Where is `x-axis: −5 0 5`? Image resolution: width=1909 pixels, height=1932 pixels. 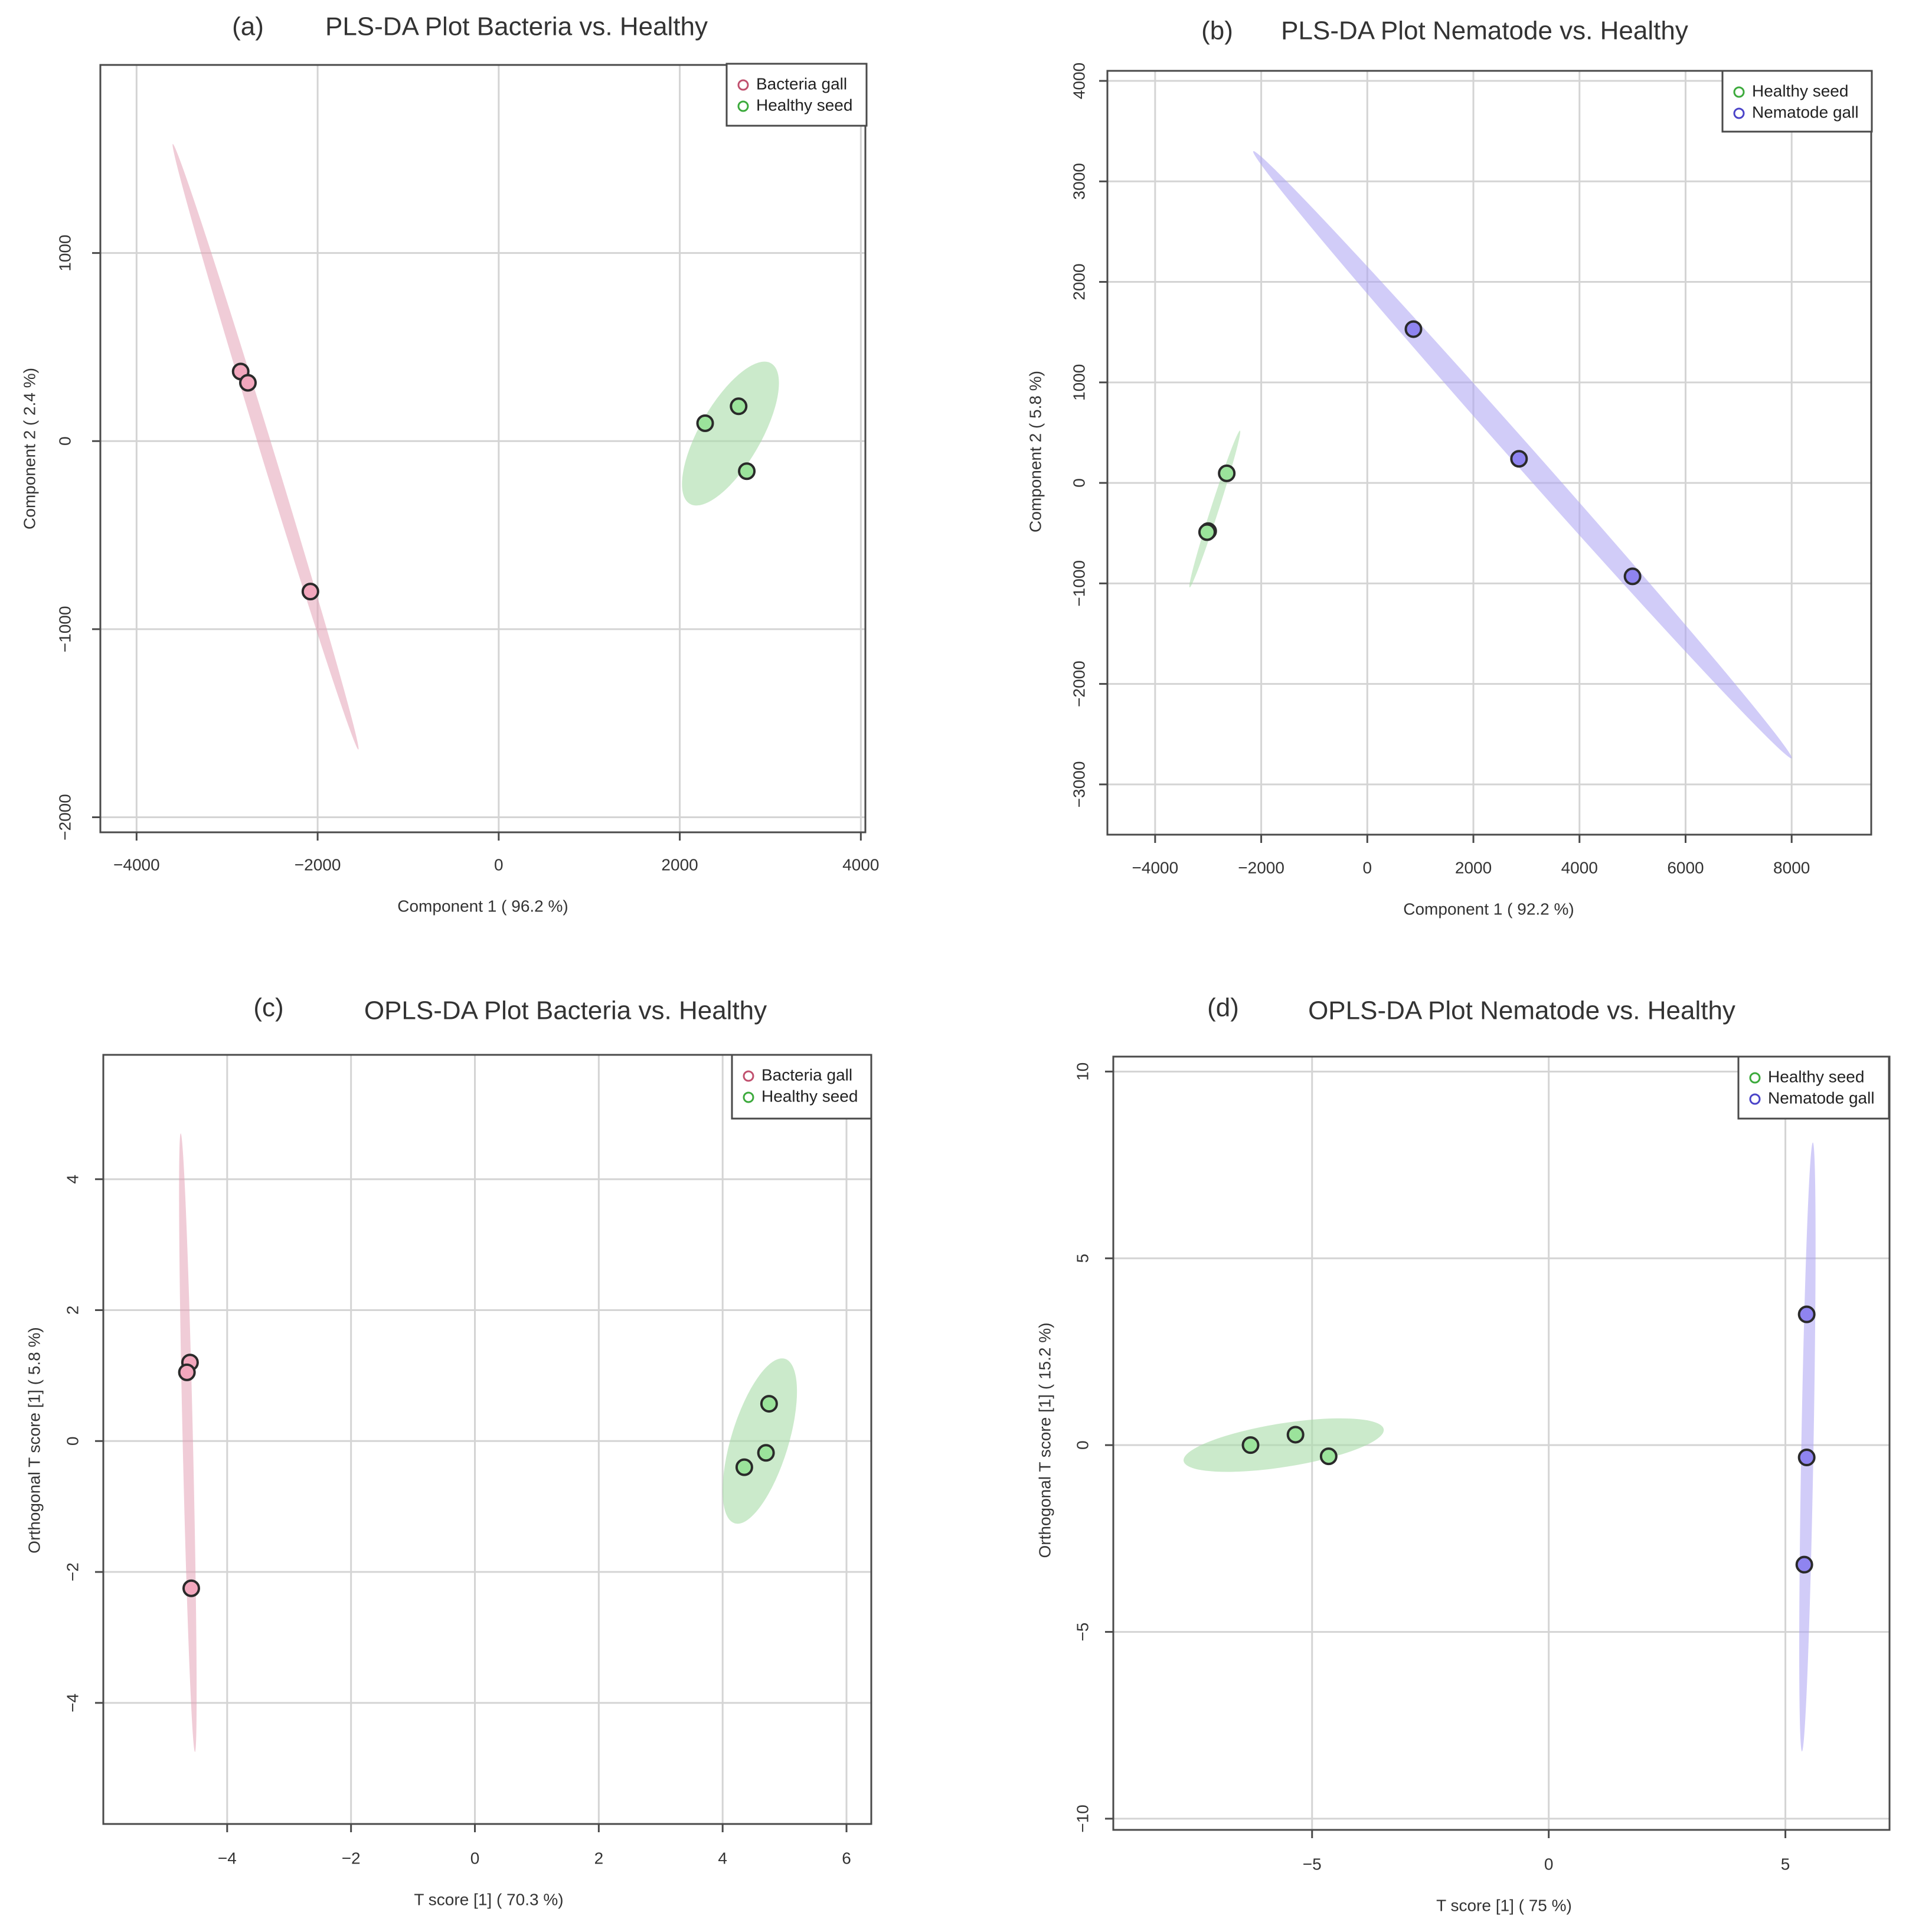 x-axis: −5 0 5 is located at coordinates (1546, 1851).